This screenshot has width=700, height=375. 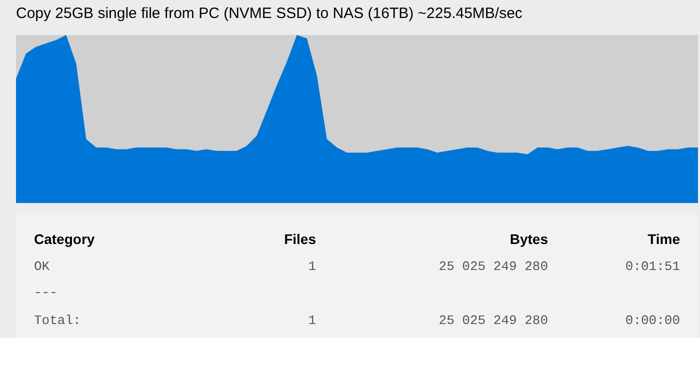 I want to click on text: Files, so click(x=300, y=239).